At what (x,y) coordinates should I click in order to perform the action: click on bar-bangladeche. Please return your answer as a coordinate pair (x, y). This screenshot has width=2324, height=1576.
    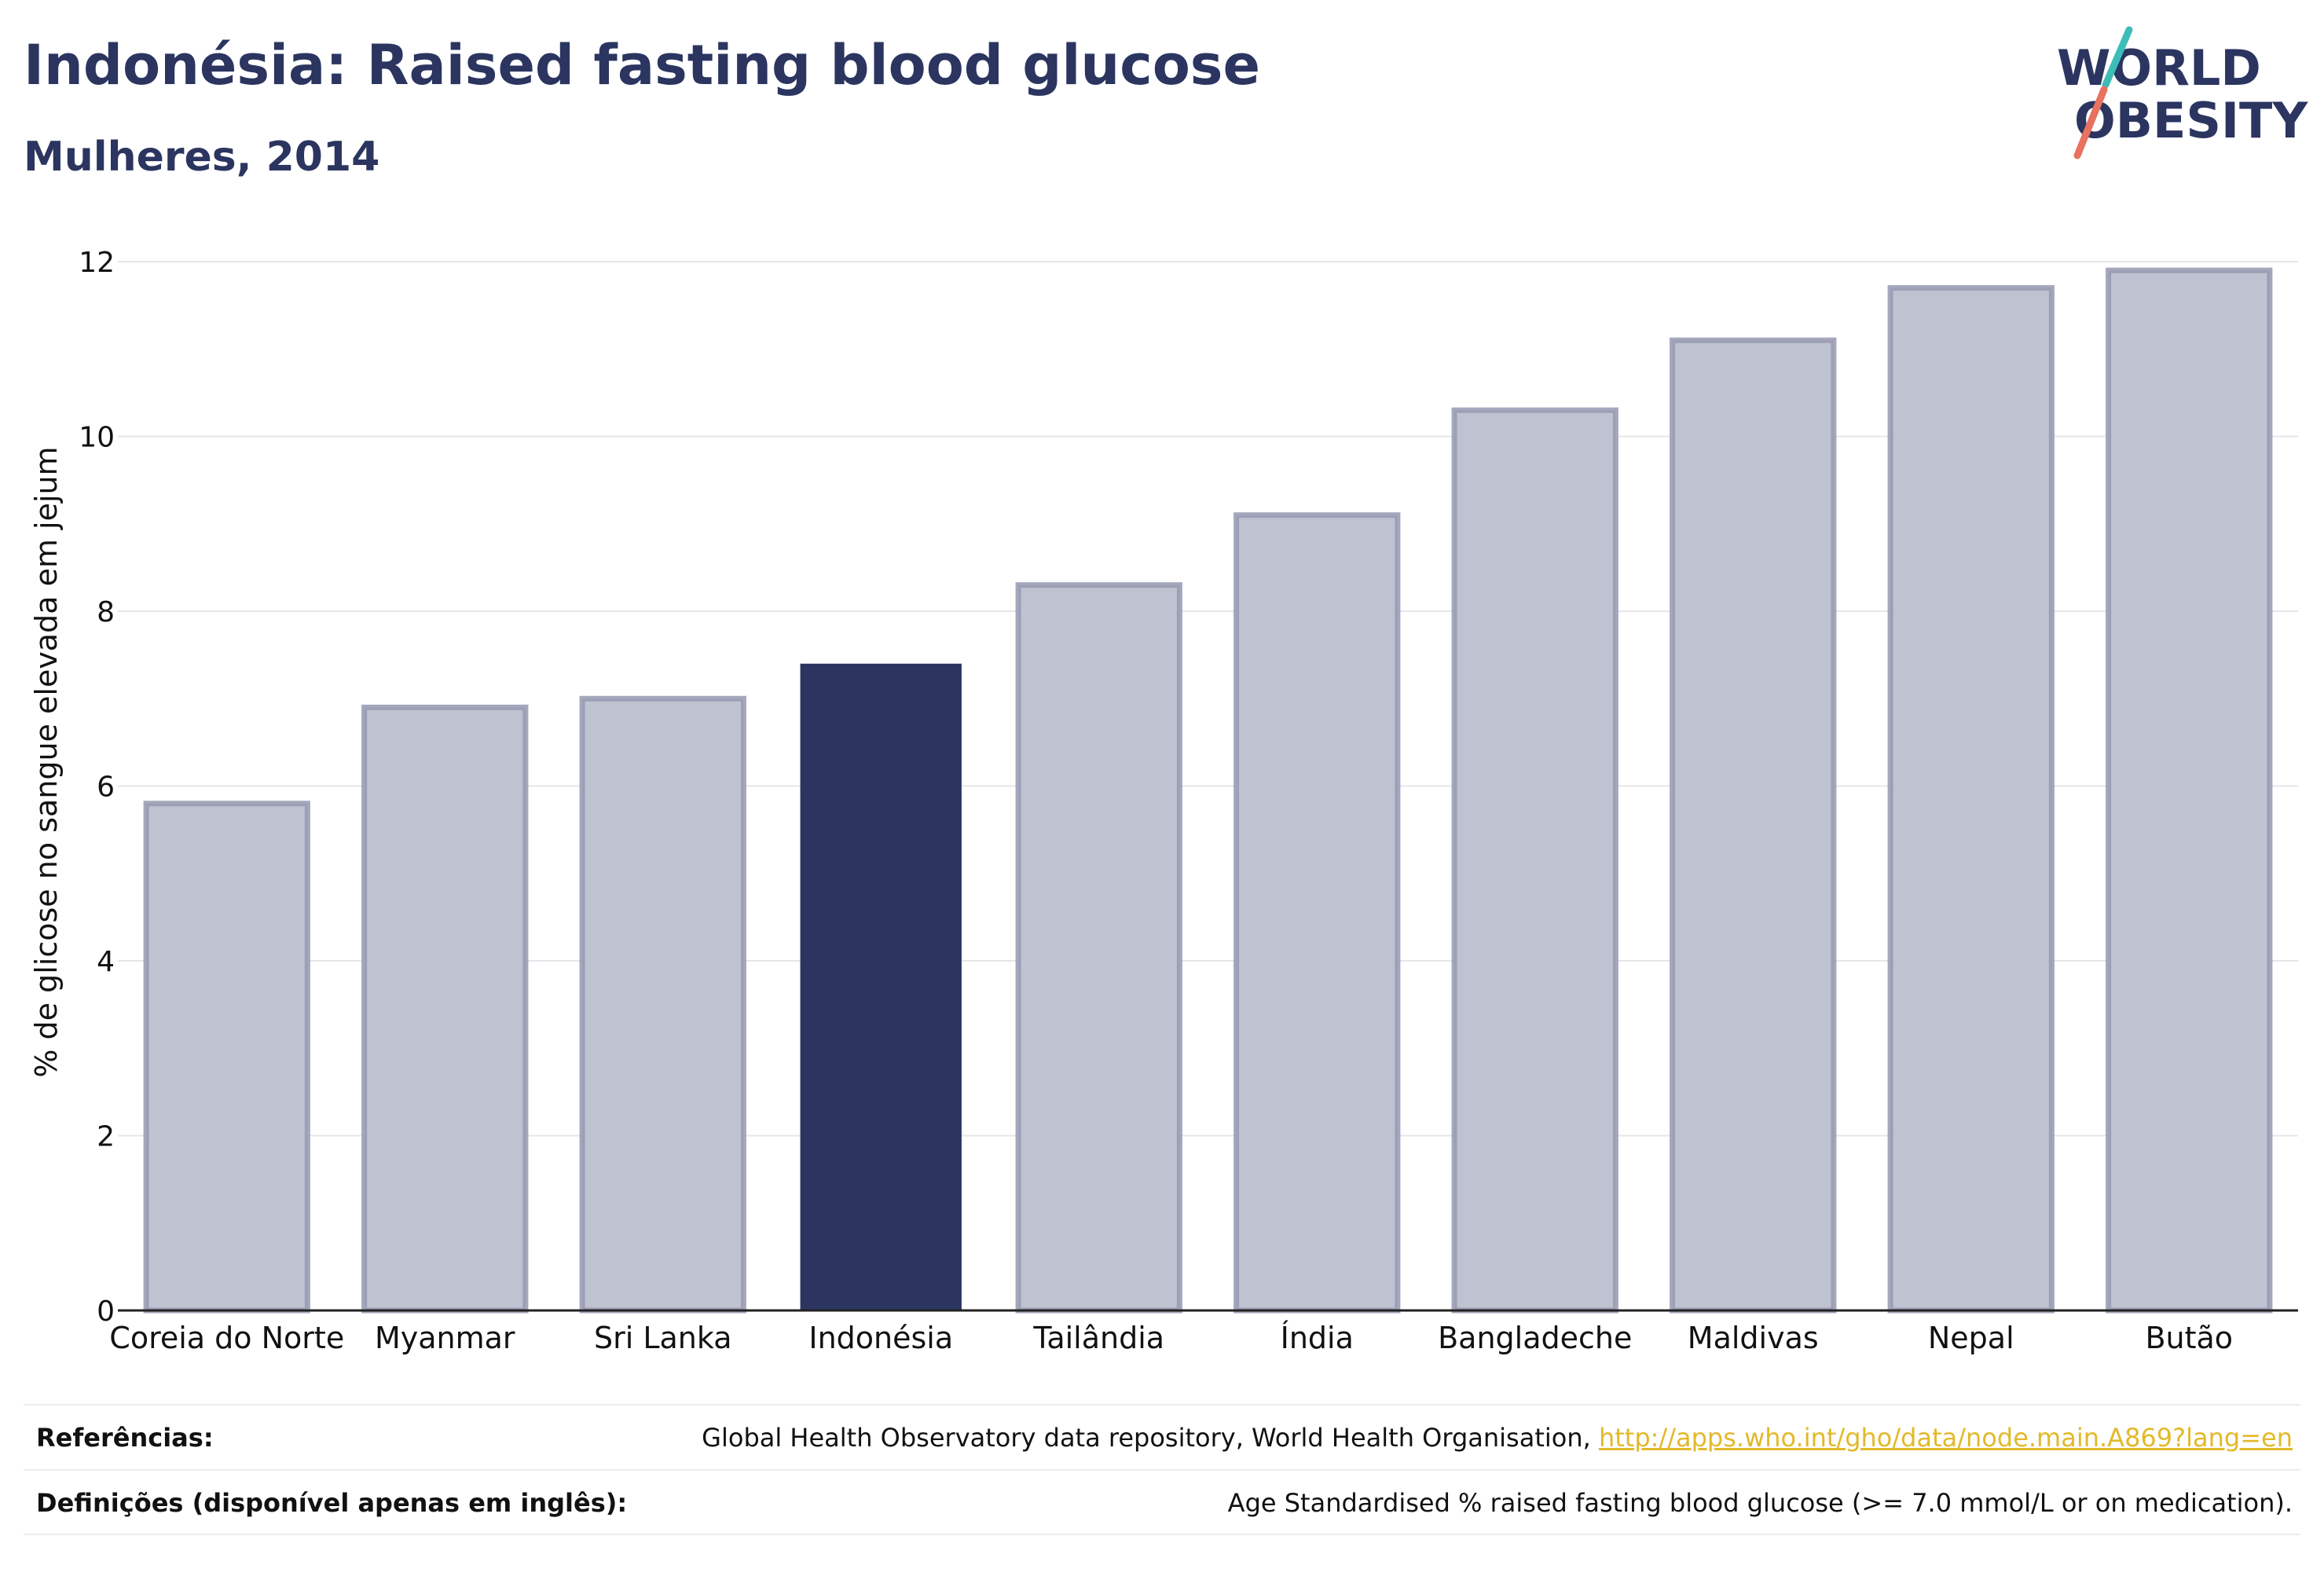
    Looking at the image, I should click on (1534, 860).